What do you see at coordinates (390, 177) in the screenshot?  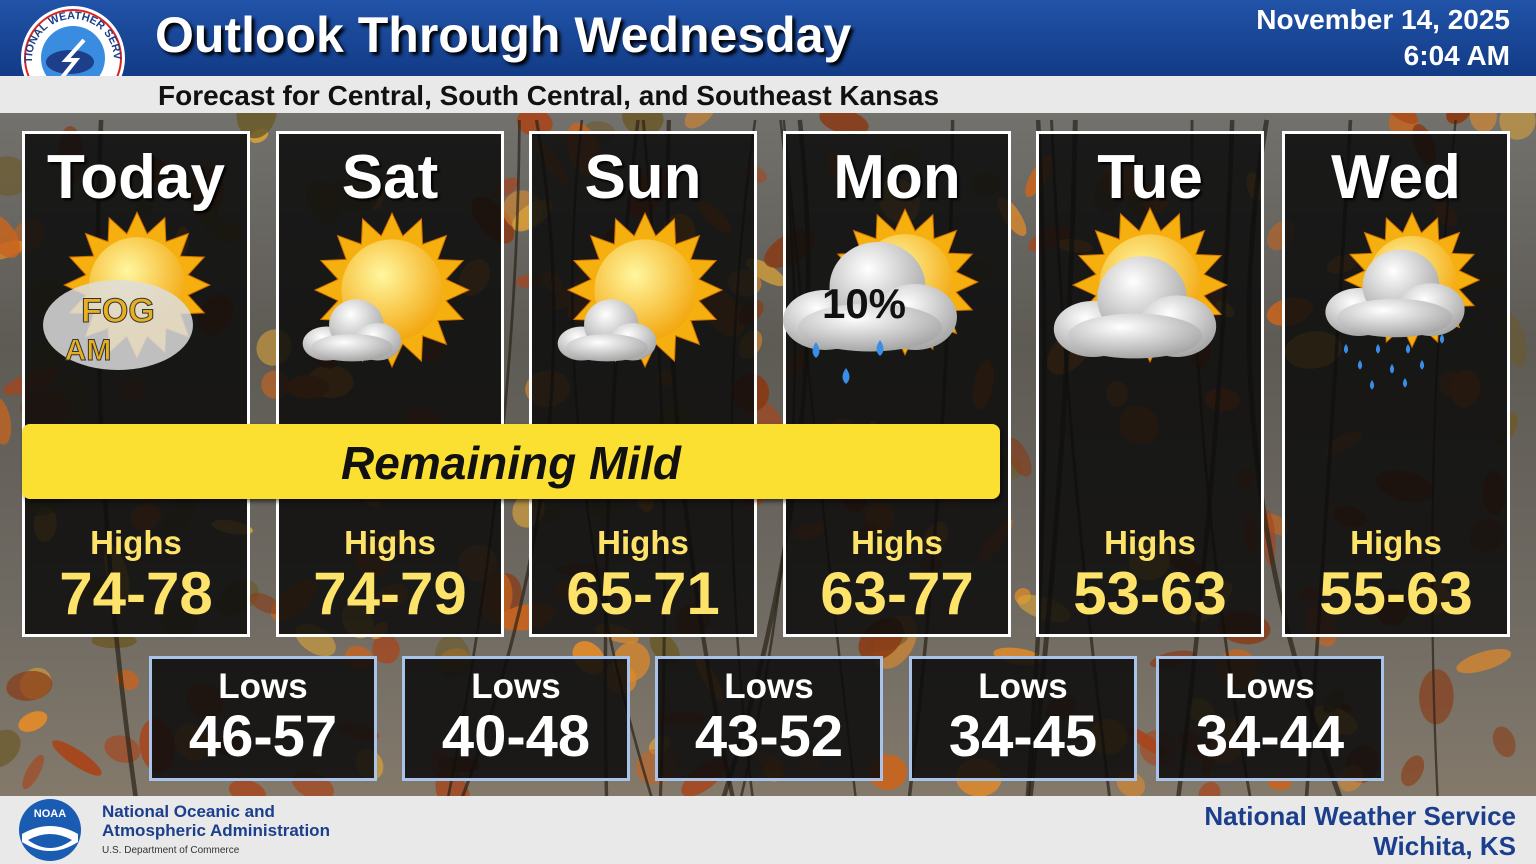 I see `day-name: Sat` at bounding box center [390, 177].